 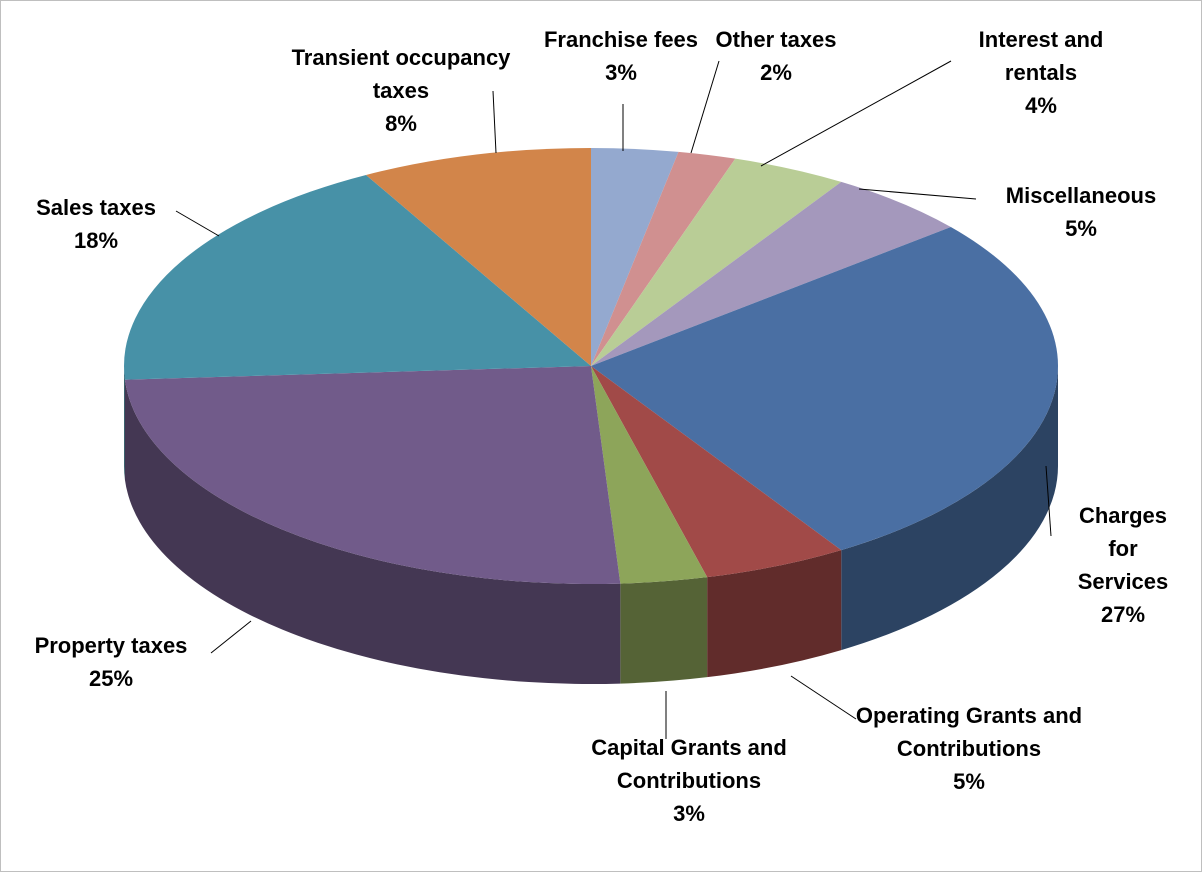 What do you see at coordinates (1041, 56) in the screenshot?
I see `category-label: Interest and rentals` at bounding box center [1041, 56].